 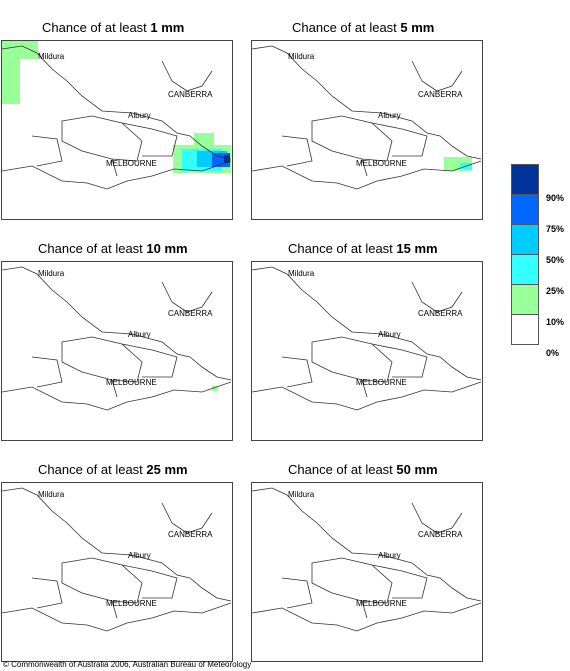 I want to click on map-panel-50mm: Mildura CANBERRA Albury MELBOURNE, so click(x=367, y=572).